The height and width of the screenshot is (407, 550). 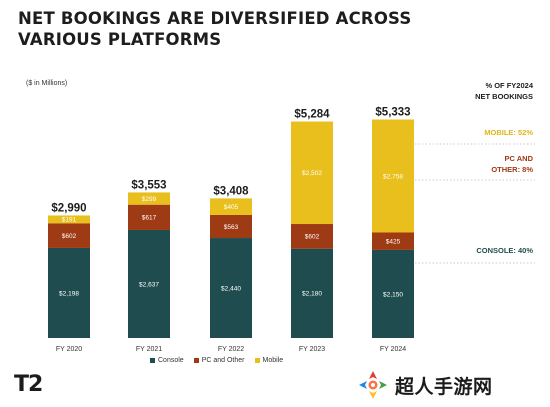 I want to click on bar-label-console-2: $2,637, so click(x=149, y=284).